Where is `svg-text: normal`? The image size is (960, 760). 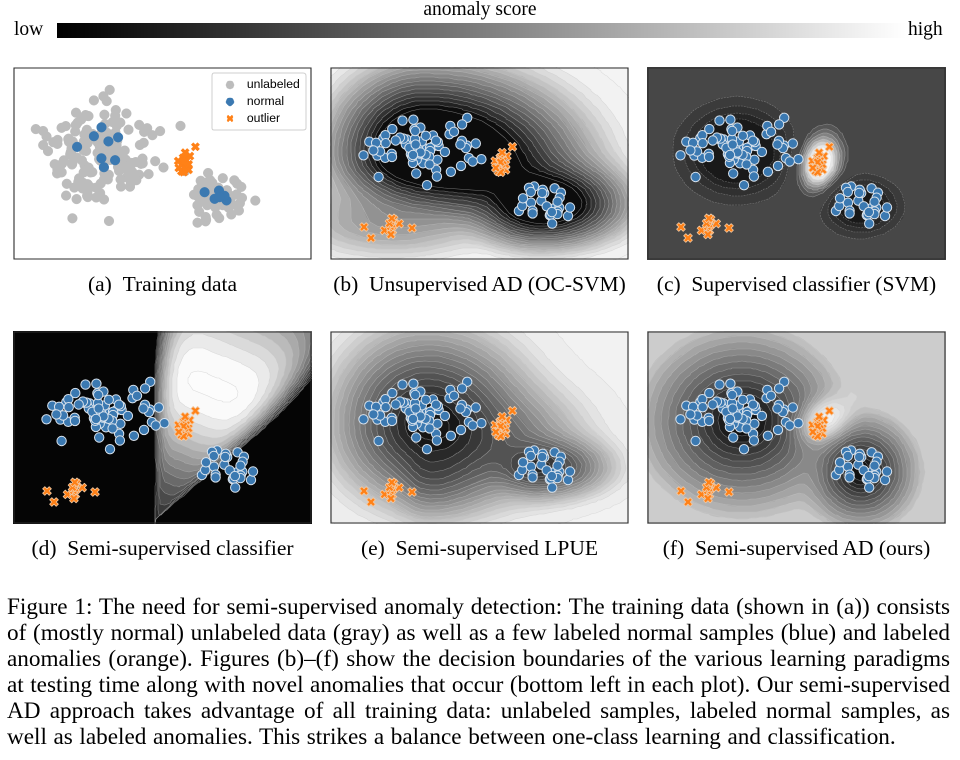
svg-text: normal is located at coordinates (265, 101).